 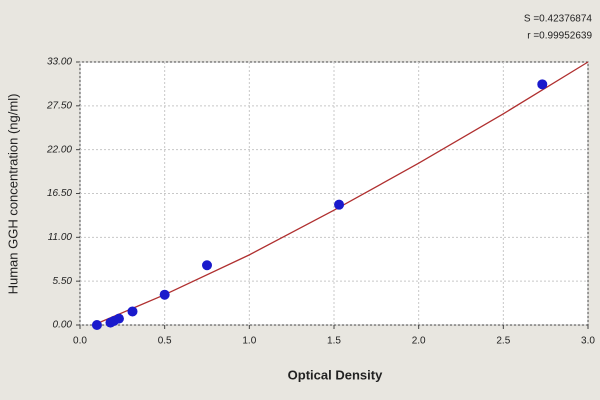 What do you see at coordinates (588, 341) in the screenshot?
I see `x-tick-label: 3.0` at bounding box center [588, 341].